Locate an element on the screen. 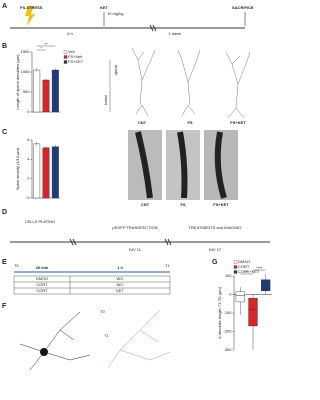 This screenshot has height=400, width=320. legend-label: CORT is located at coordinates (244, 266).